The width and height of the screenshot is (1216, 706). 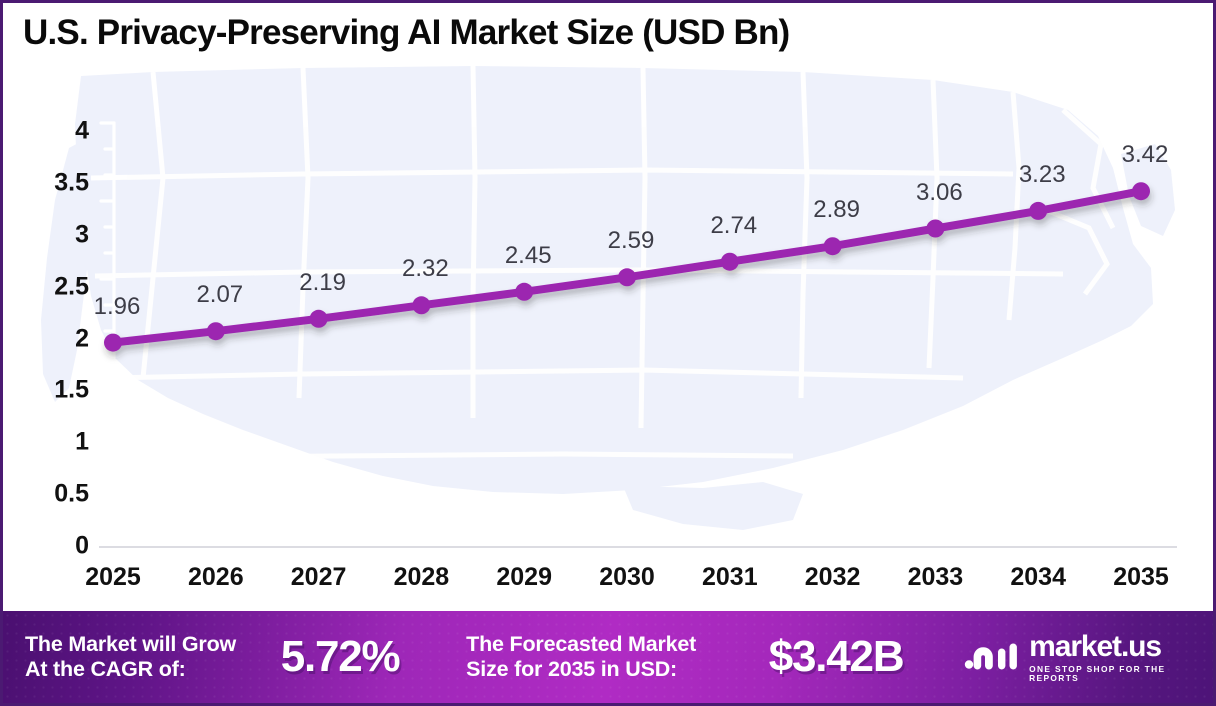 What do you see at coordinates (528, 255) in the screenshot?
I see `data-point-label: 2.45` at bounding box center [528, 255].